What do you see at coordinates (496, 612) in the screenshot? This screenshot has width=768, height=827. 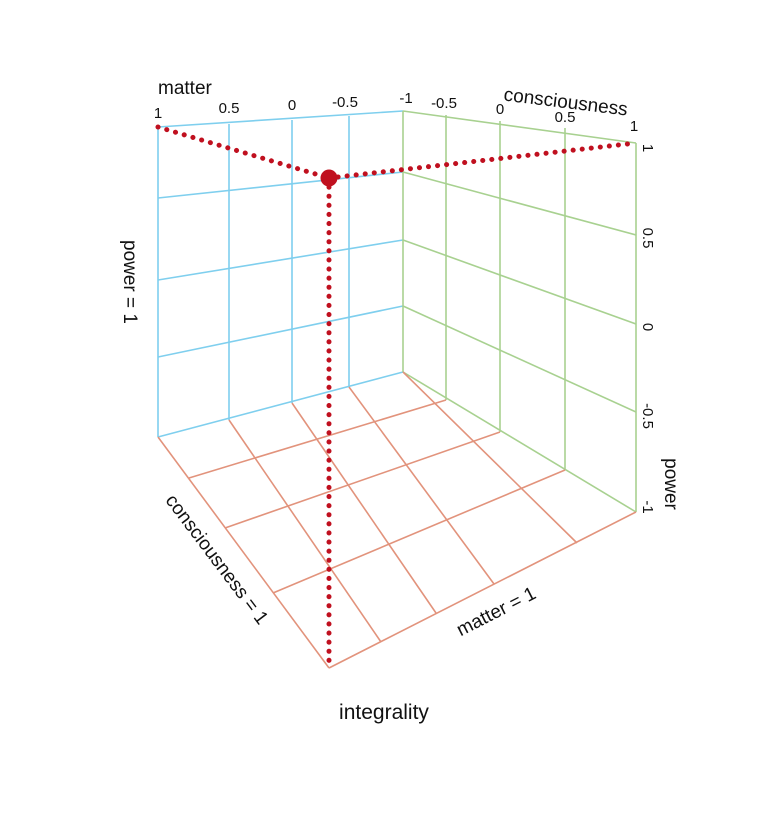 I see `floor-right-label: matter = 1` at bounding box center [496, 612].